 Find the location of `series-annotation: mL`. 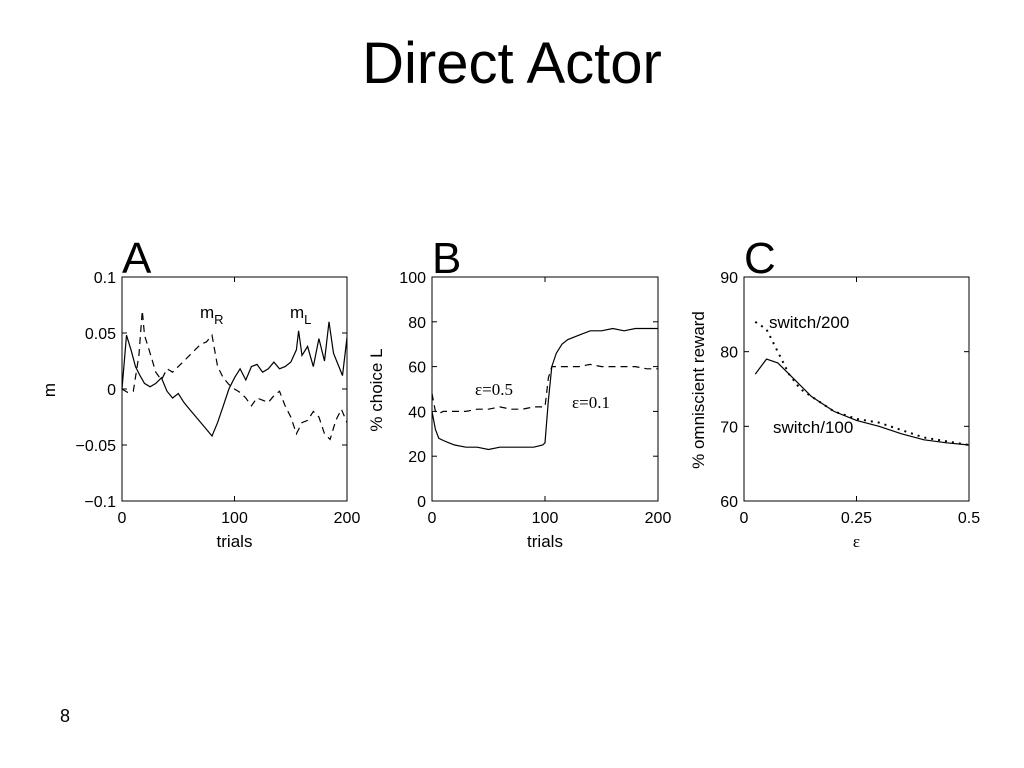

series-annotation: mL is located at coordinates (300, 315).